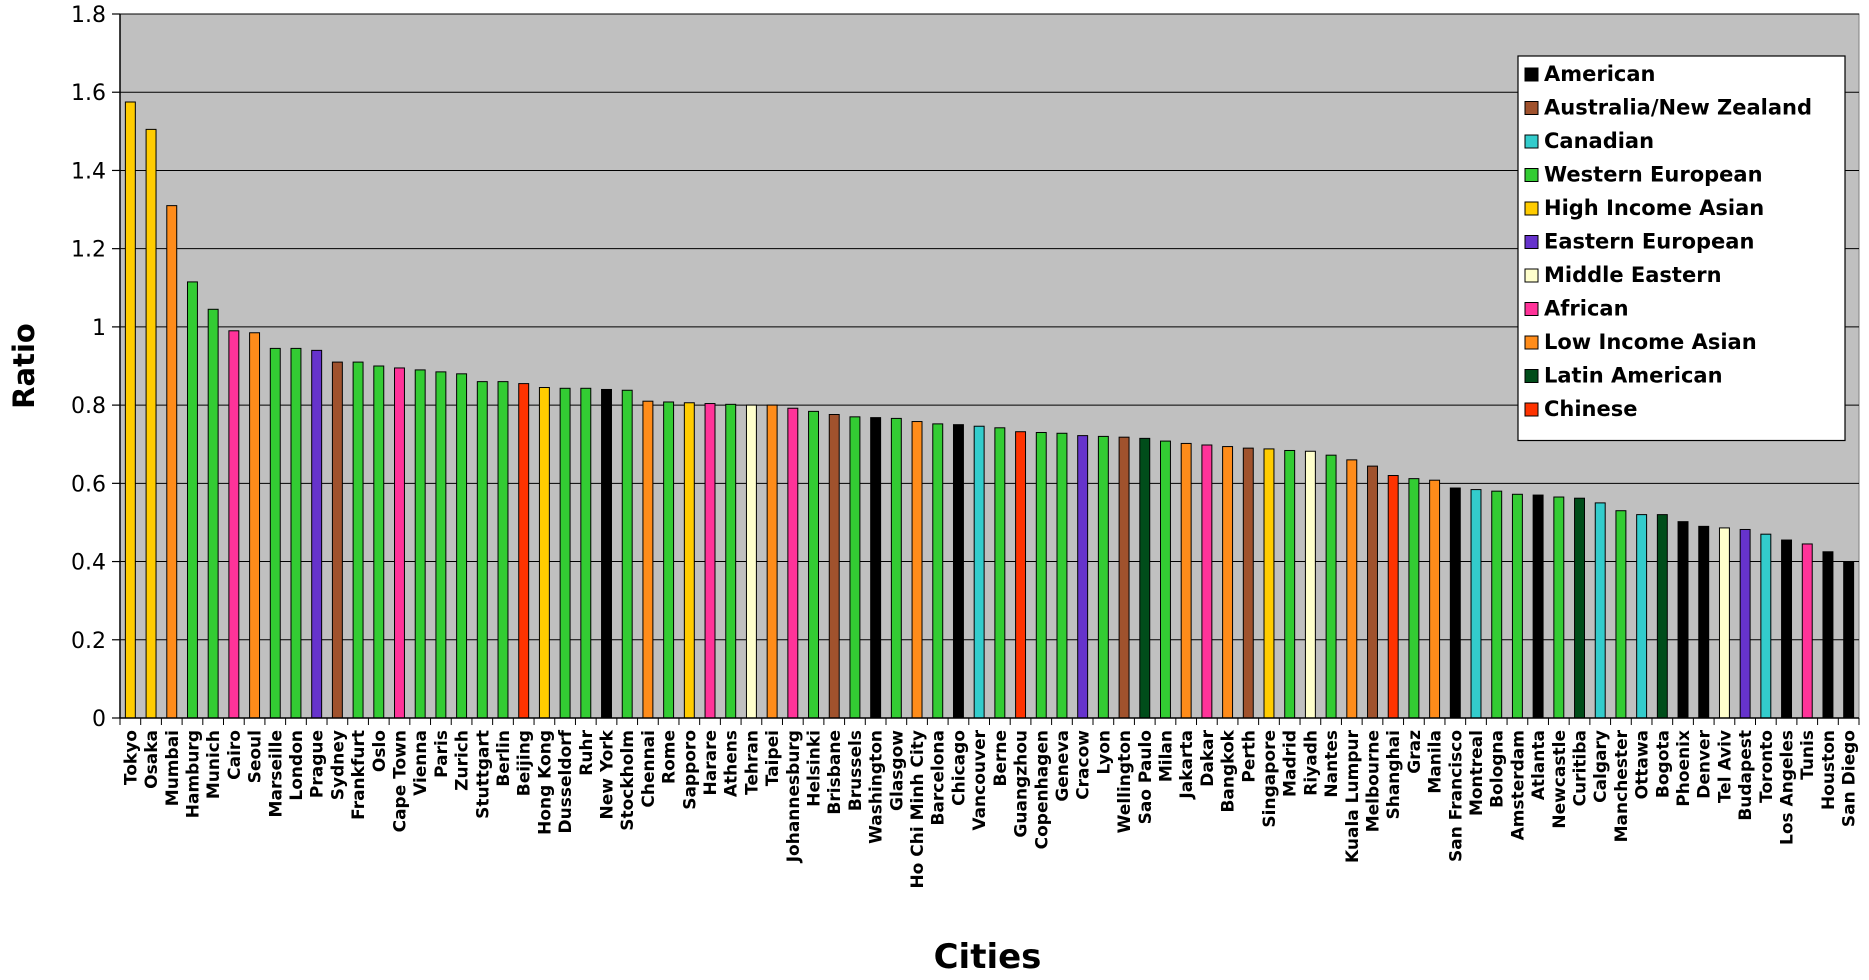 This screenshot has width=1869, height=980. I want to click on x-tick-label: Stuttgart, so click(483, 774).